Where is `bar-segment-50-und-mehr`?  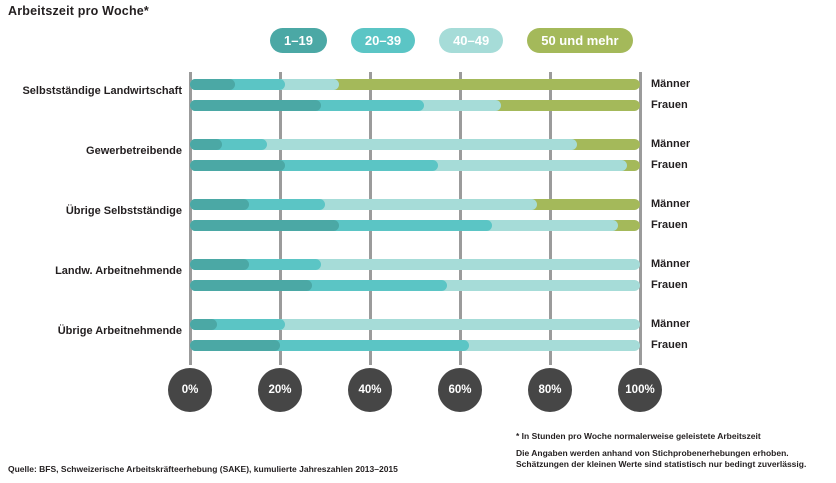
bar-segment-50-und-mehr is located at coordinates (415, 84).